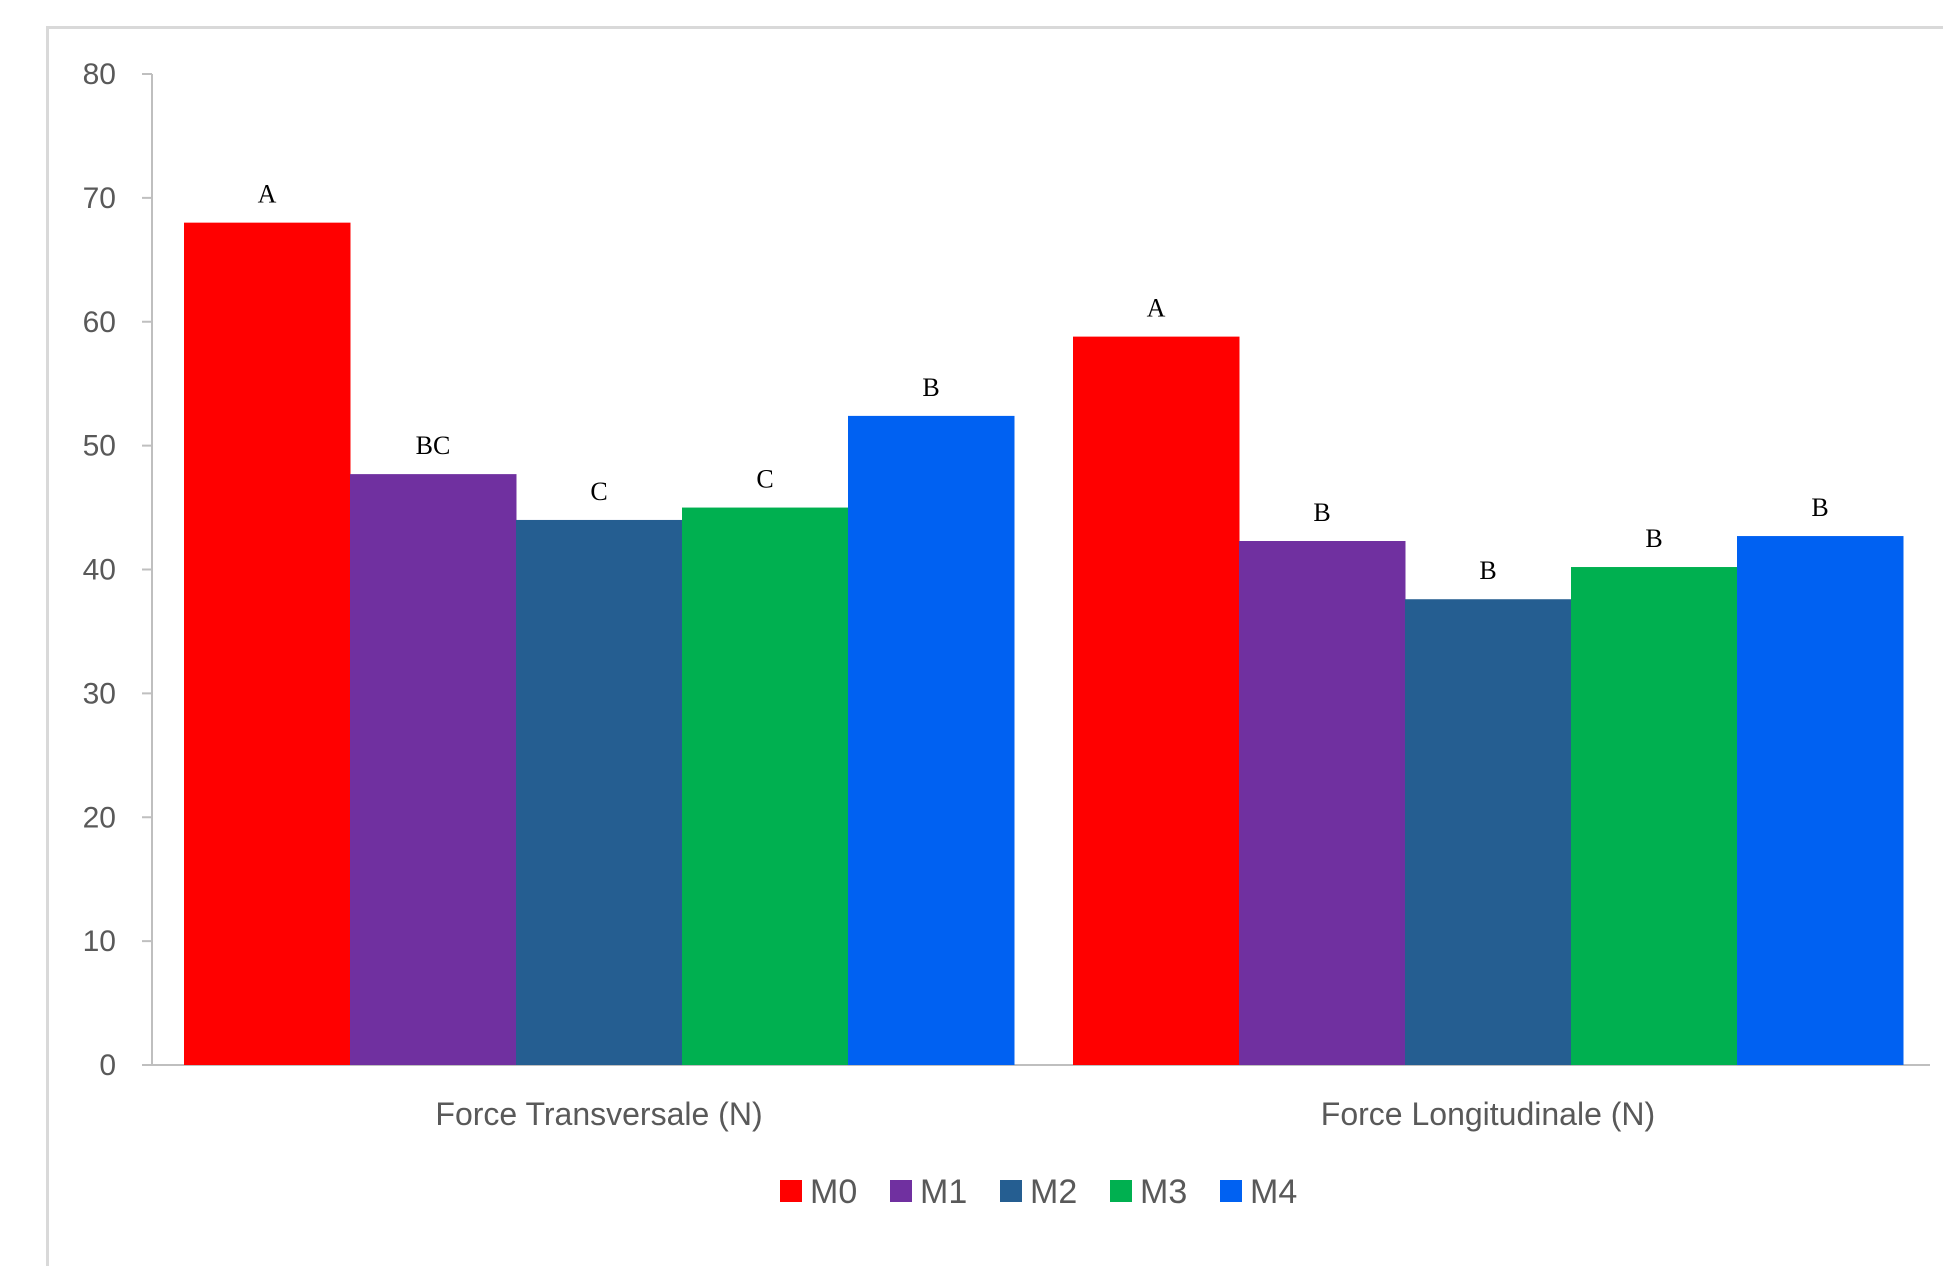 Image resolution: width=1943 pixels, height=1266 pixels. I want to click on legend-swatch-m0, so click(791, 1191).